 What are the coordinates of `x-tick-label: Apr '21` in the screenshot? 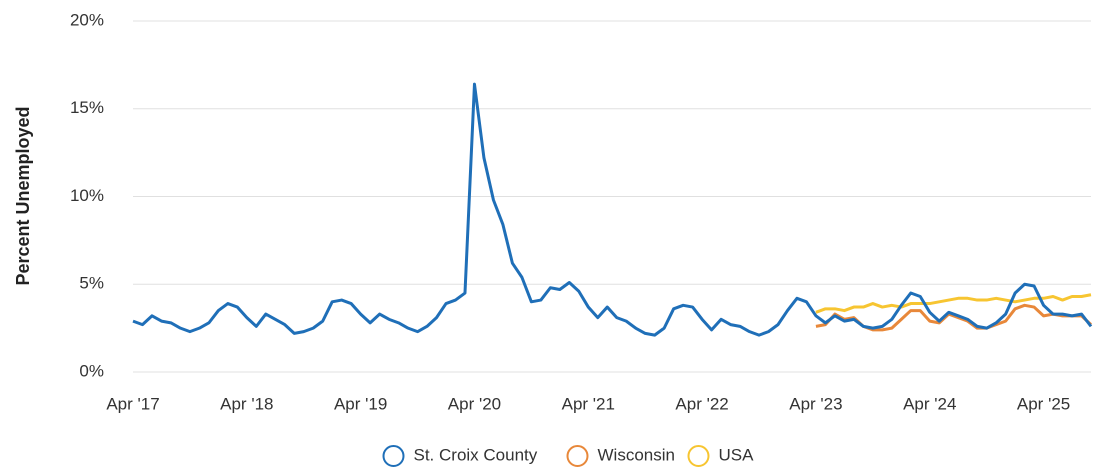 It's located at (588, 403).